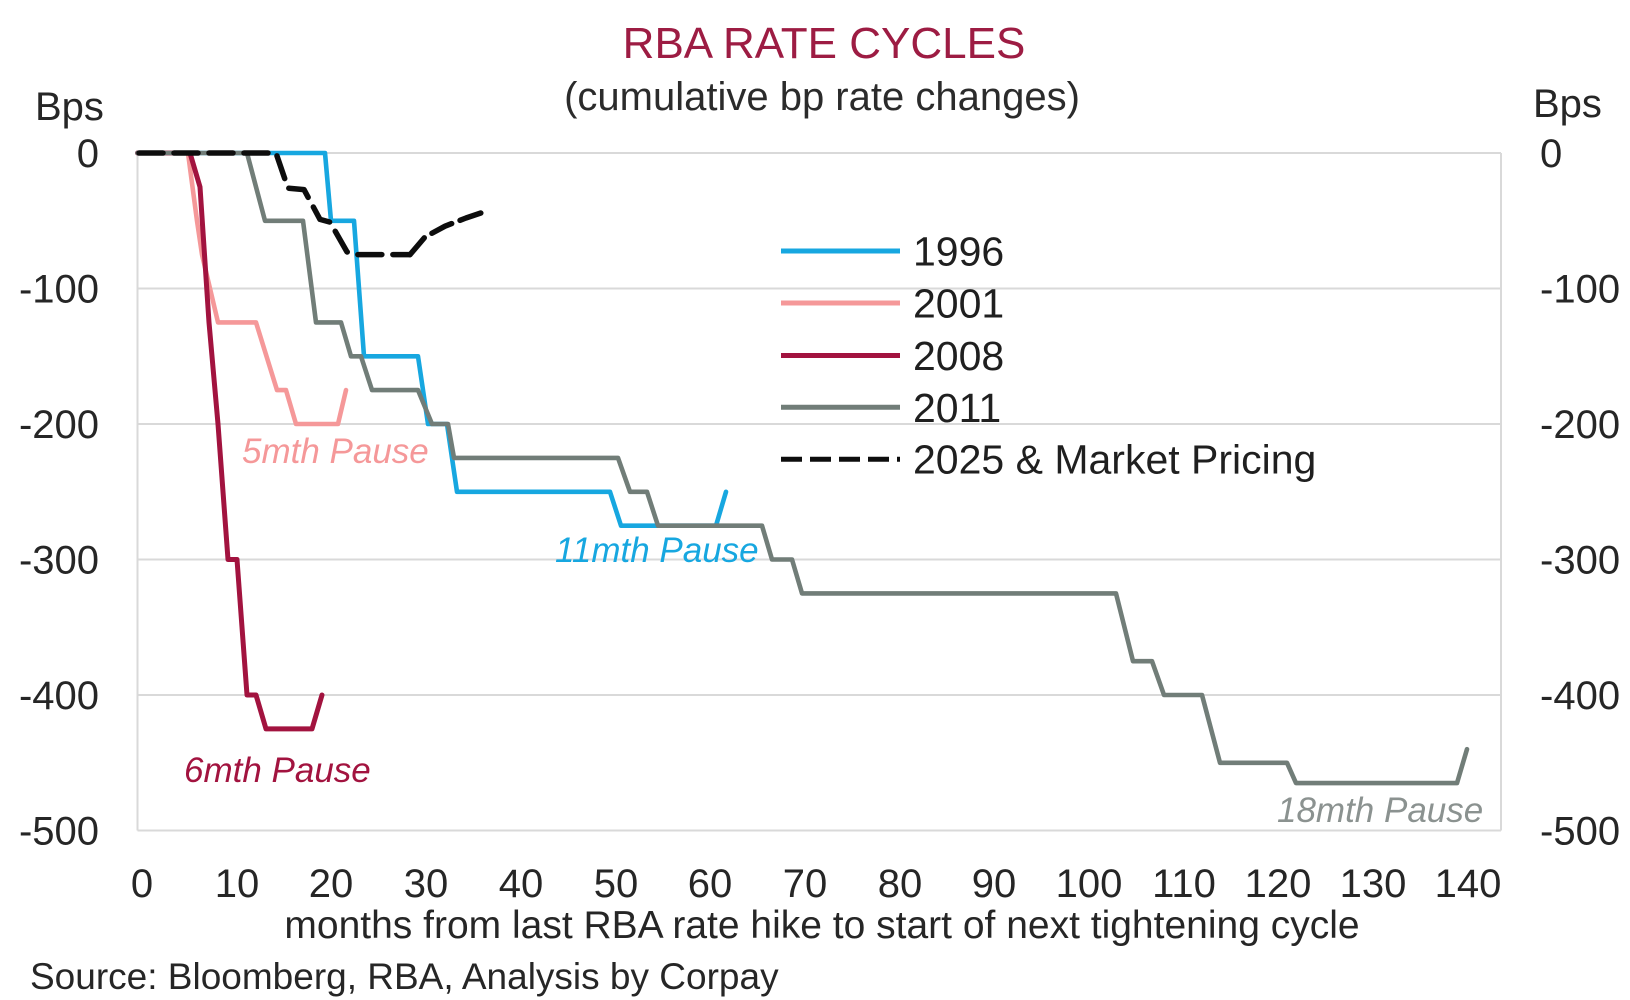  What do you see at coordinates (335, 451) in the screenshot?
I see `svg-text: 5mth Pause` at bounding box center [335, 451].